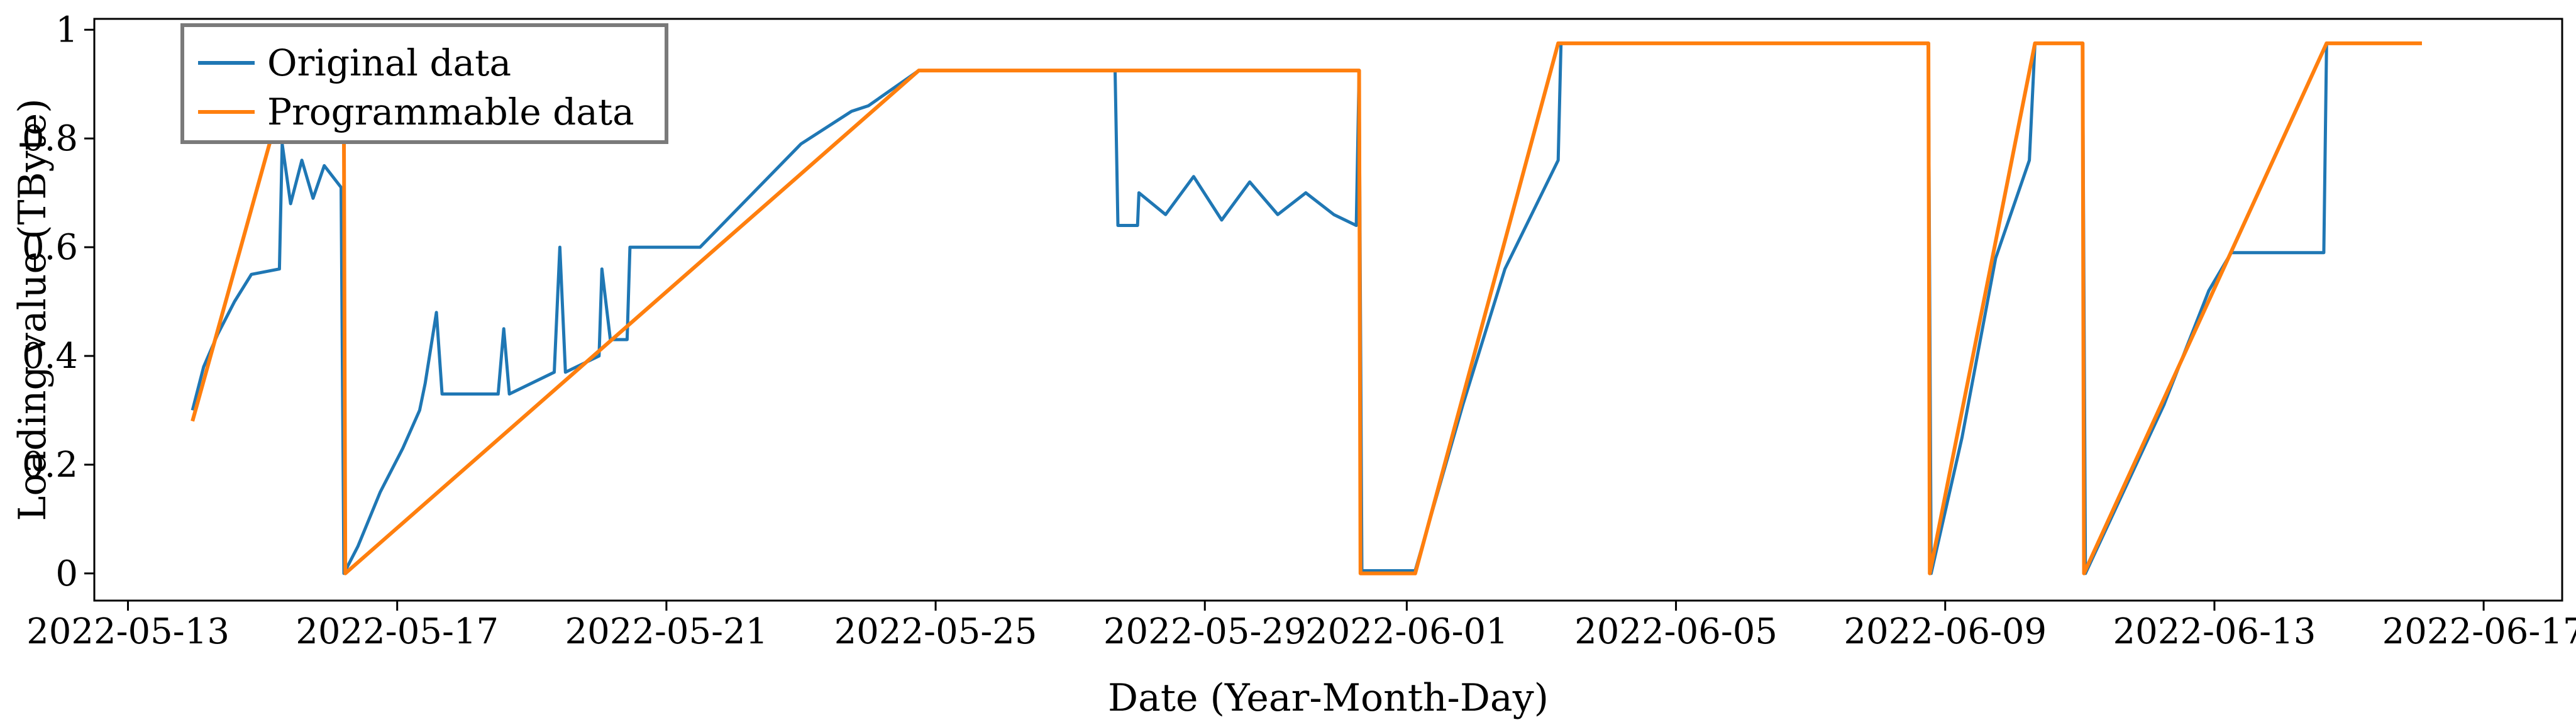  I want to click on x-tick-label: 2022-06-05, so click(1675, 631).